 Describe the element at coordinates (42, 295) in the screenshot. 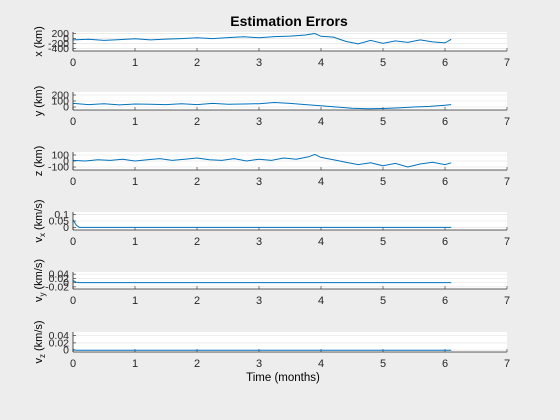

I see `y-axis-label-subscript: y` at that location.